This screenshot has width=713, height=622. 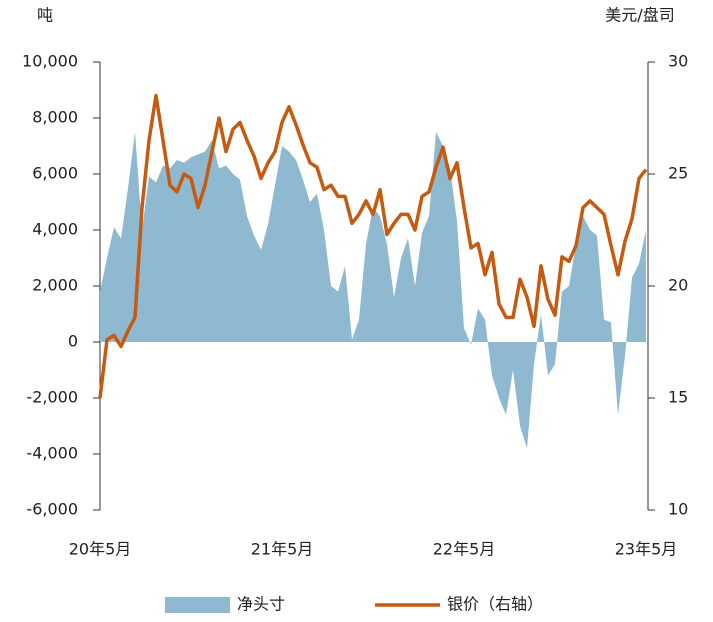 I want to click on y-tick-label: 8,000, so click(x=55, y=117).